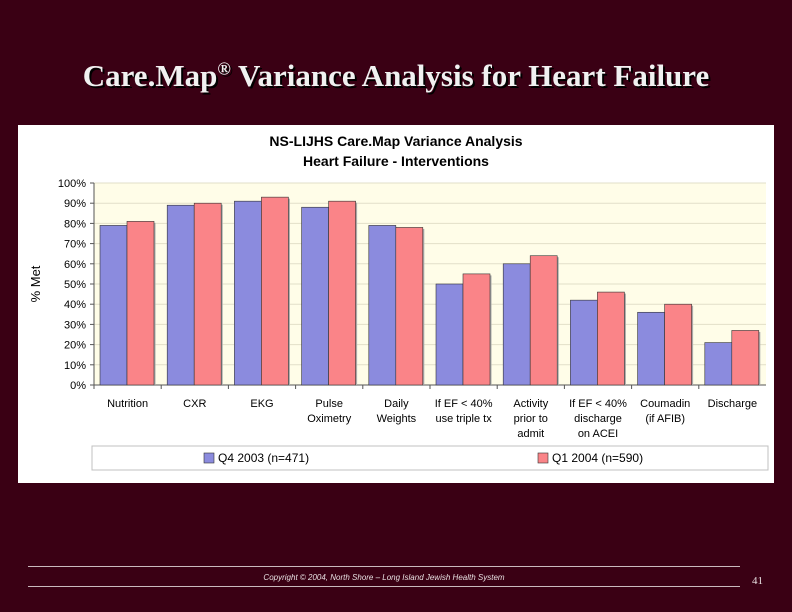  Describe the element at coordinates (75, 204) in the screenshot. I see `y-tick-label: 90%` at that location.